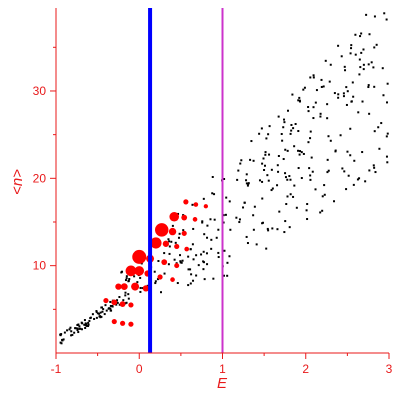 This screenshot has height=400, width=400. What do you see at coordinates (222, 369) in the screenshot?
I see `x-tick-label: 1` at bounding box center [222, 369].